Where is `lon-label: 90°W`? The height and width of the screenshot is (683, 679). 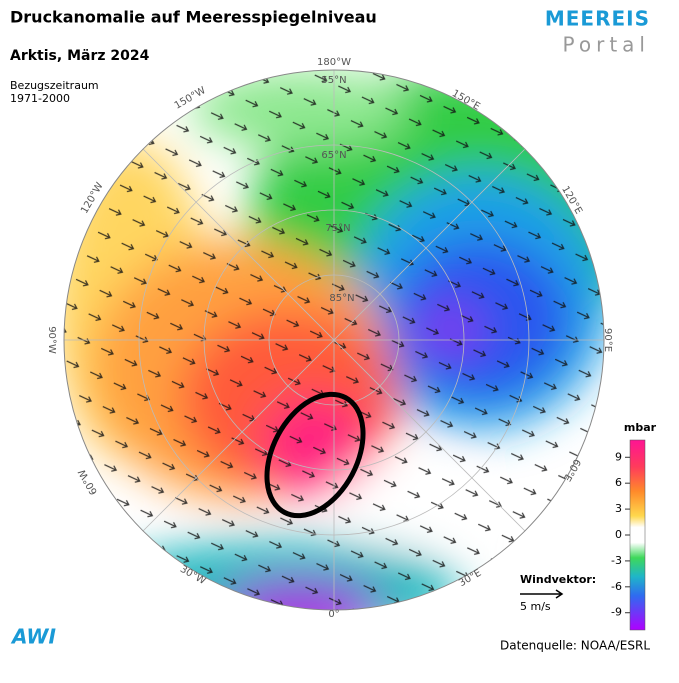
lon-label: 90°W is located at coordinates (51, 340).